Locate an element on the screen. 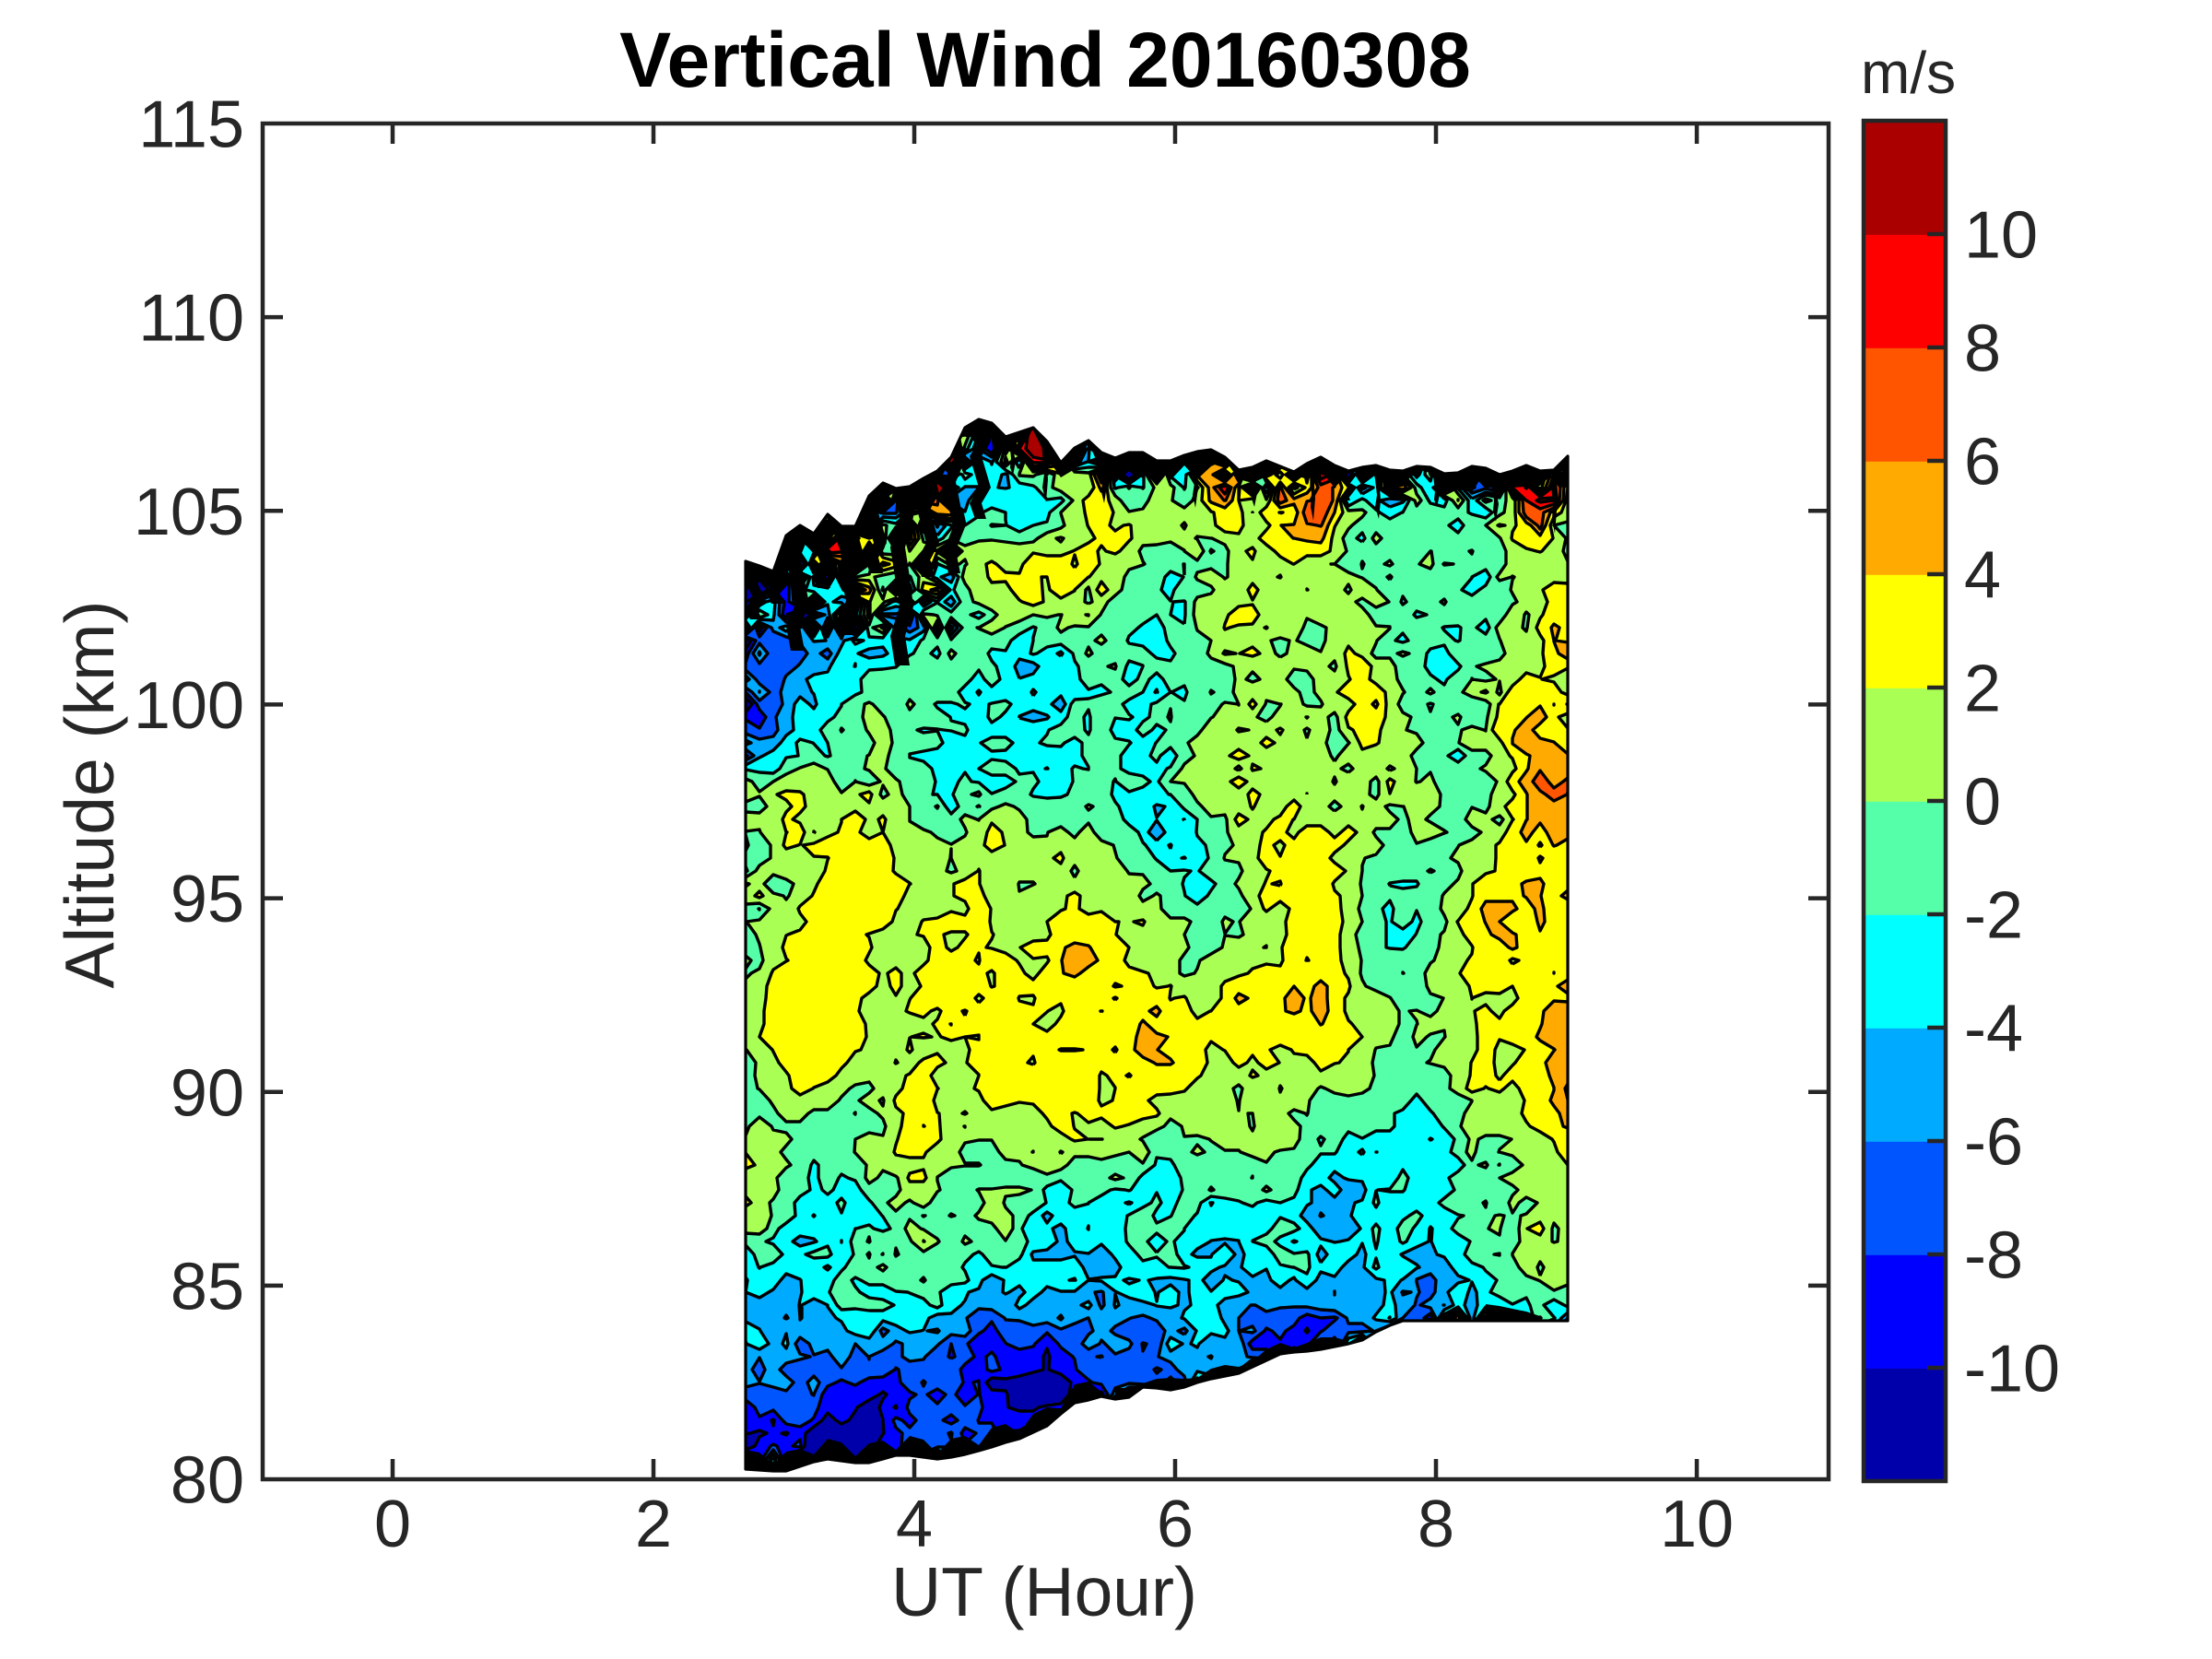 The image size is (2212, 1659). svg-text: -6 is located at coordinates (1993, 1143).